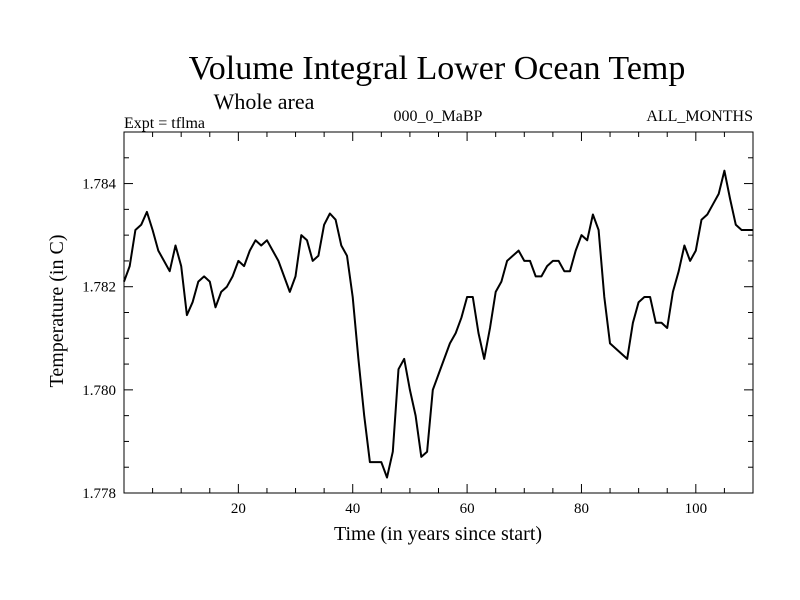  Describe the element at coordinates (57, 311) in the screenshot. I see `y-axis-label: Temperature (in C)` at that location.